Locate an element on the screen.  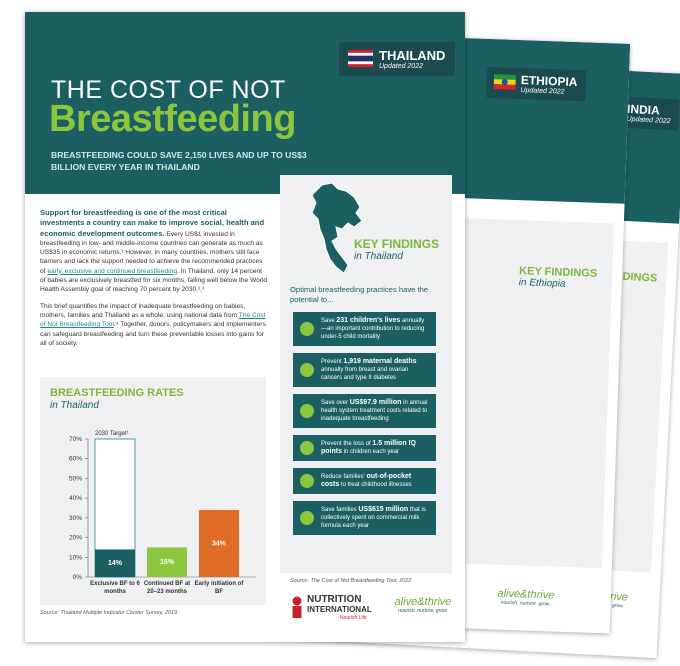
country-tag: THAILAND Updated 2022 is located at coordinates (397, 59).